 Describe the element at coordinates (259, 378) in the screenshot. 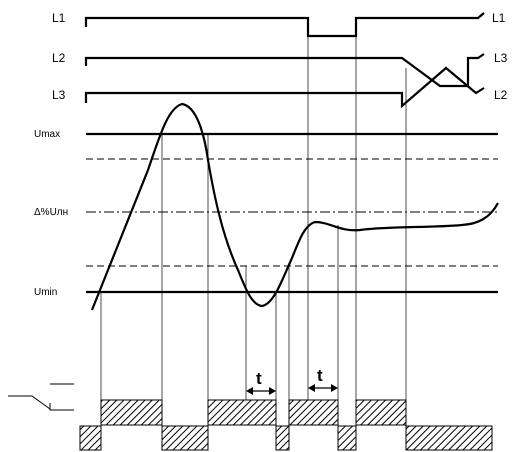

I see `delay-label-1: t` at that location.